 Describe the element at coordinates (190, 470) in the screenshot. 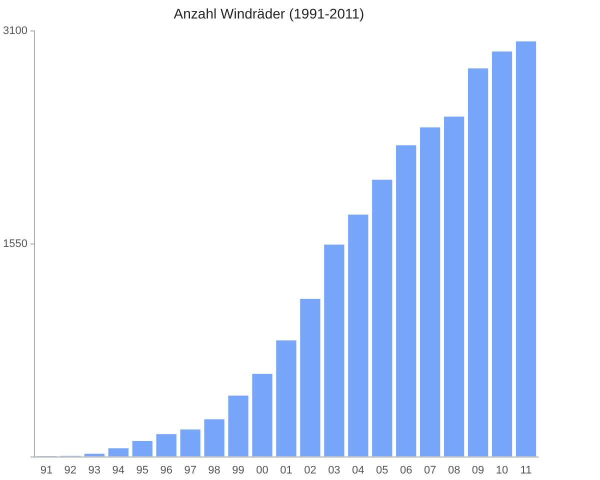

I see `x-tick-label: 97` at that location.